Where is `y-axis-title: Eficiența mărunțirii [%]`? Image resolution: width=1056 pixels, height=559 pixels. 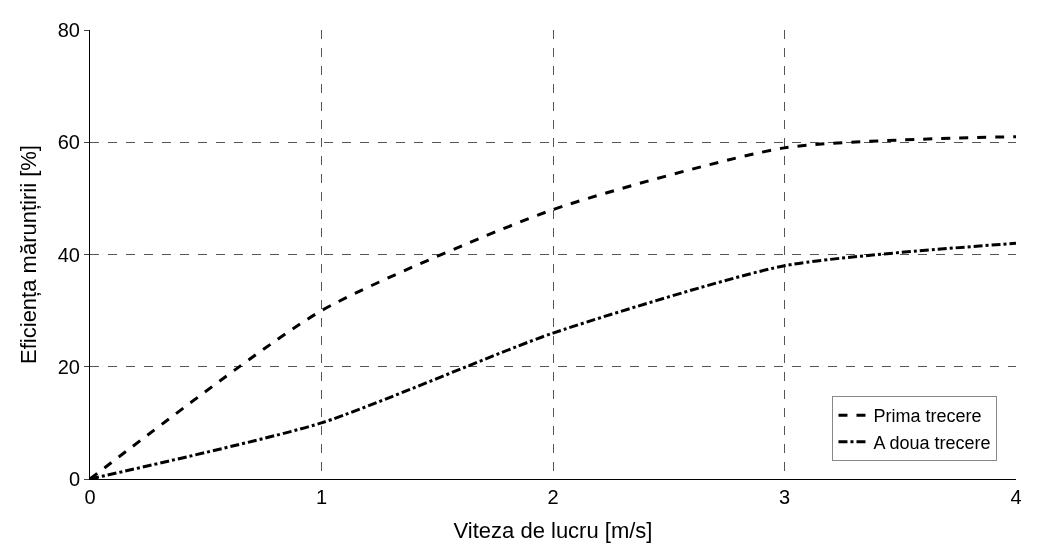 y-axis-title: Eficiența mărunțirii [%] is located at coordinates (28, 254).